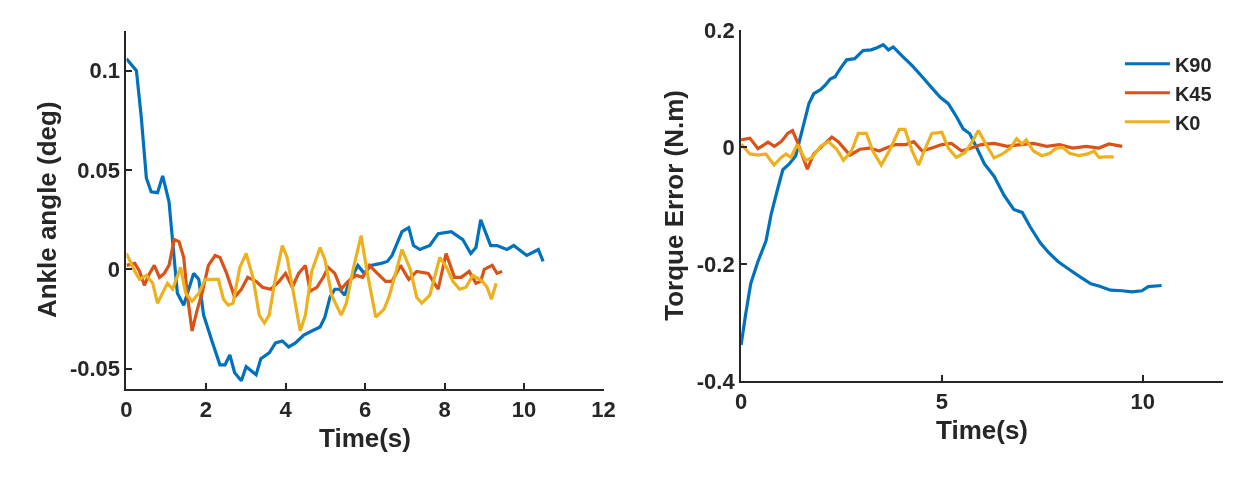 Image resolution: width=1235 pixels, height=486 pixels. What do you see at coordinates (1187, 122) in the screenshot?
I see `legend-label: K0` at bounding box center [1187, 122].